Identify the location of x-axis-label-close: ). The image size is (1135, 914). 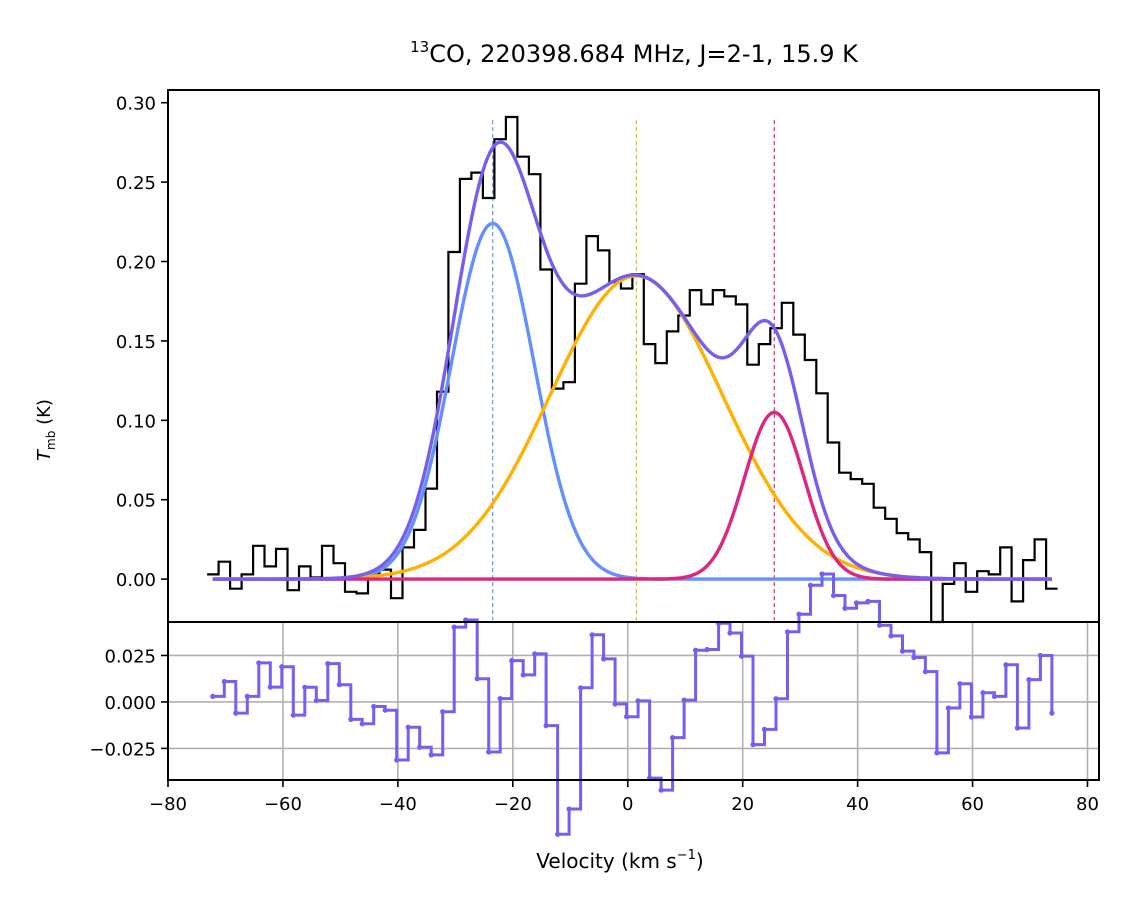
(700, 861).